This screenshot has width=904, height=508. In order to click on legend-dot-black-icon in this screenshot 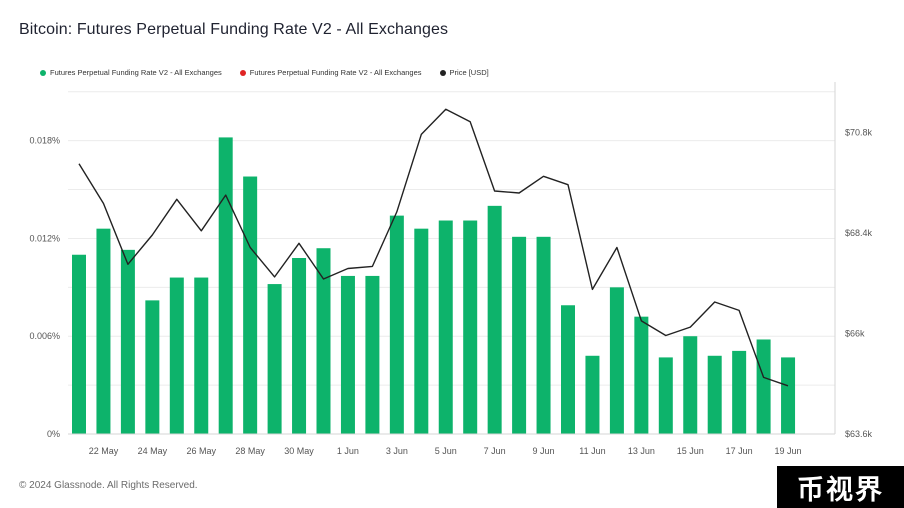, I will do `click(442, 72)`.